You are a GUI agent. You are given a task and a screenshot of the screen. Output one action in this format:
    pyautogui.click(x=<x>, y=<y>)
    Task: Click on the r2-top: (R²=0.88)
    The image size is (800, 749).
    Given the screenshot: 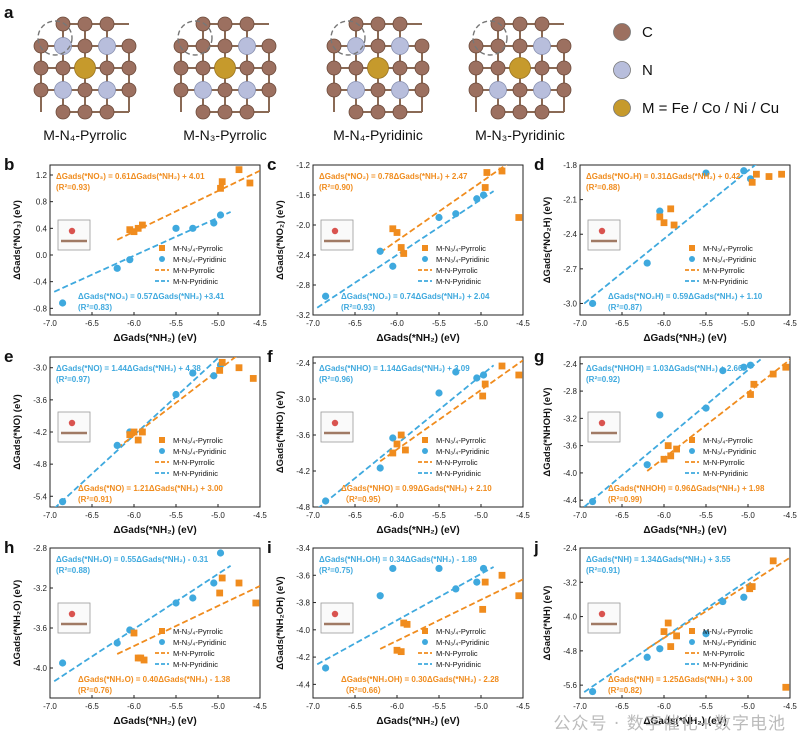 What is the action you would take?
    pyautogui.click(x=603, y=187)
    